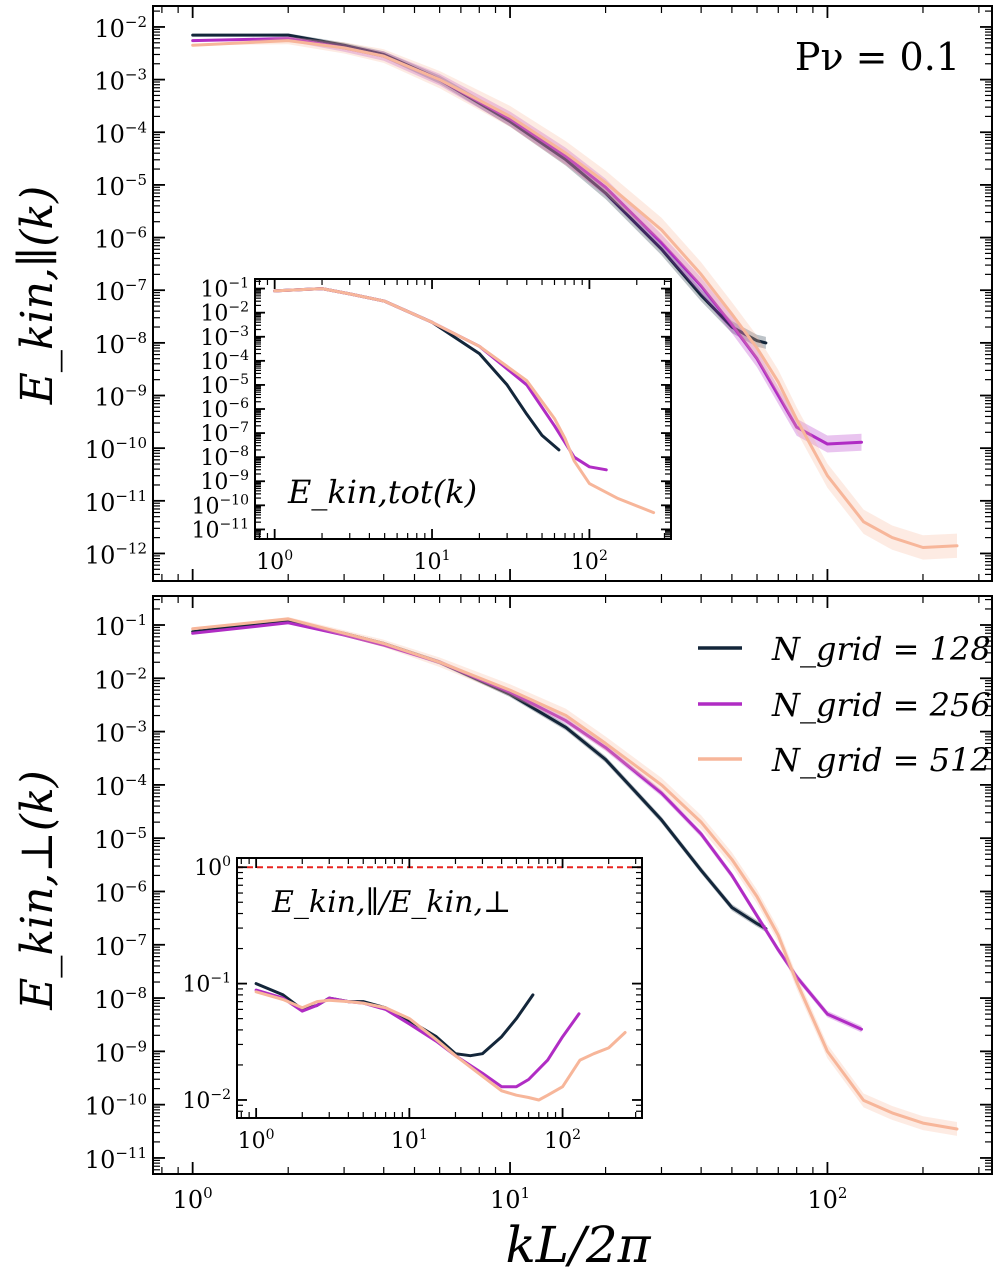  What do you see at coordinates (120, 239) in the screenshot?
I see `top-ytick-label: 10⁻⁶` at bounding box center [120, 239].